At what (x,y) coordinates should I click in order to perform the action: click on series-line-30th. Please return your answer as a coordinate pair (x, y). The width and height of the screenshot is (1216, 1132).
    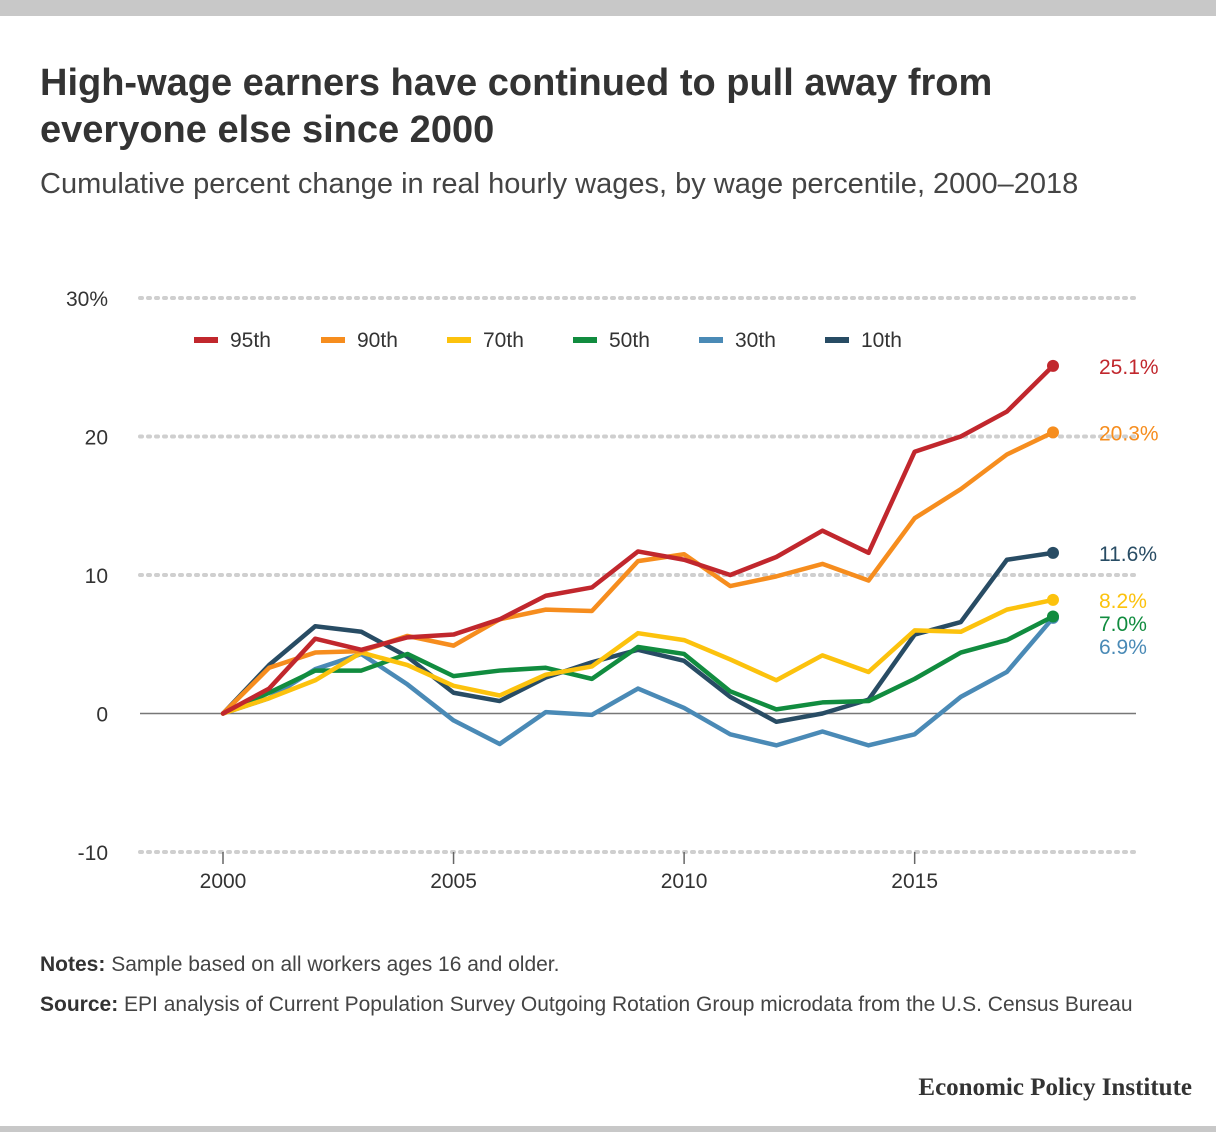
    Looking at the image, I should click on (638, 681).